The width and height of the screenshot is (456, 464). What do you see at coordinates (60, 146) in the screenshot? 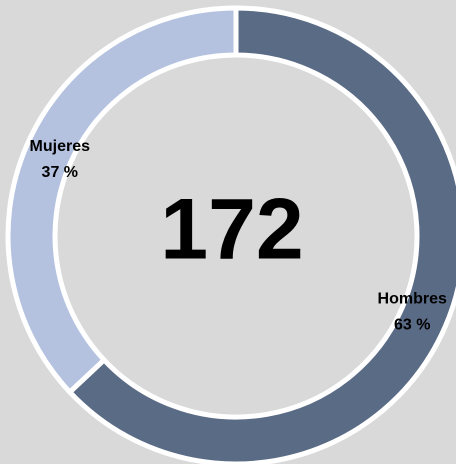
I see `segment-name: Mujeres` at bounding box center [60, 146].